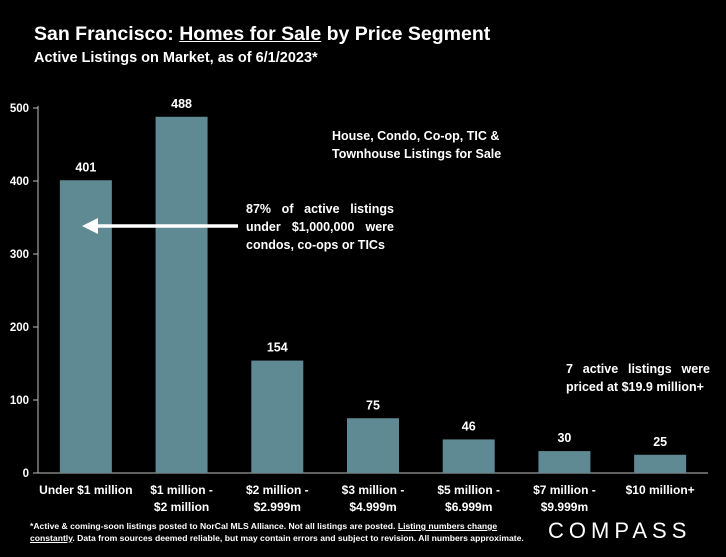 The width and height of the screenshot is (726, 557). I want to click on bar-value-label-0: 401, so click(85, 167).